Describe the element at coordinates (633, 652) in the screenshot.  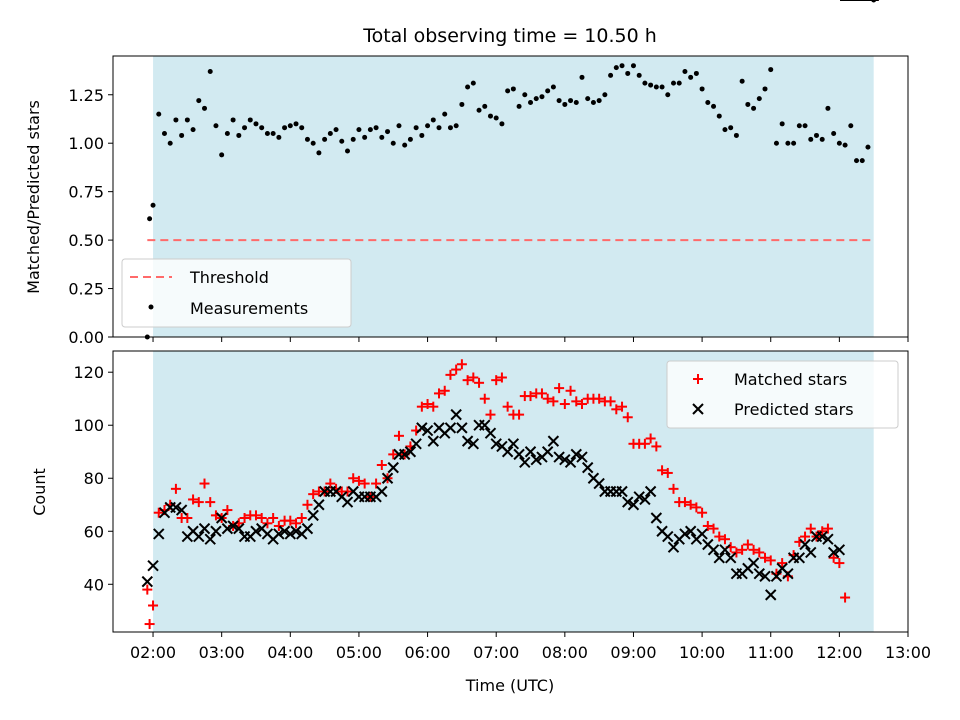
I see `x-tick-label: 09:00` at that location.